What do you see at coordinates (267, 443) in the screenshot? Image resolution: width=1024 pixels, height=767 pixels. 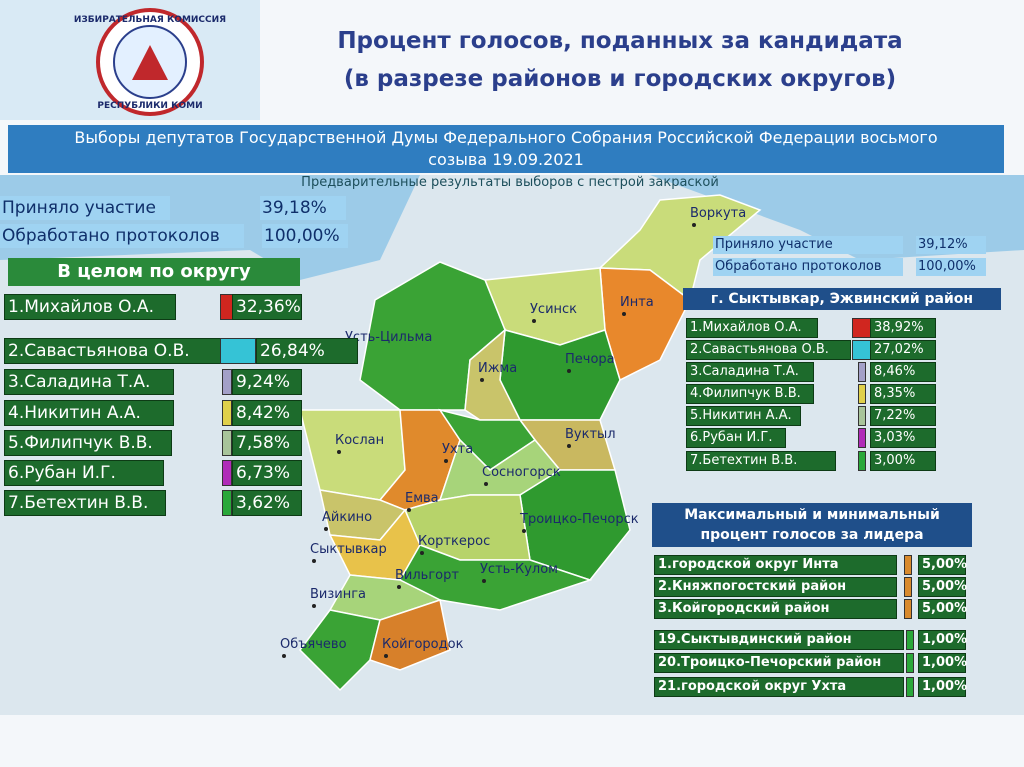 I see `candidate-value: 7,58%` at bounding box center [267, 443].